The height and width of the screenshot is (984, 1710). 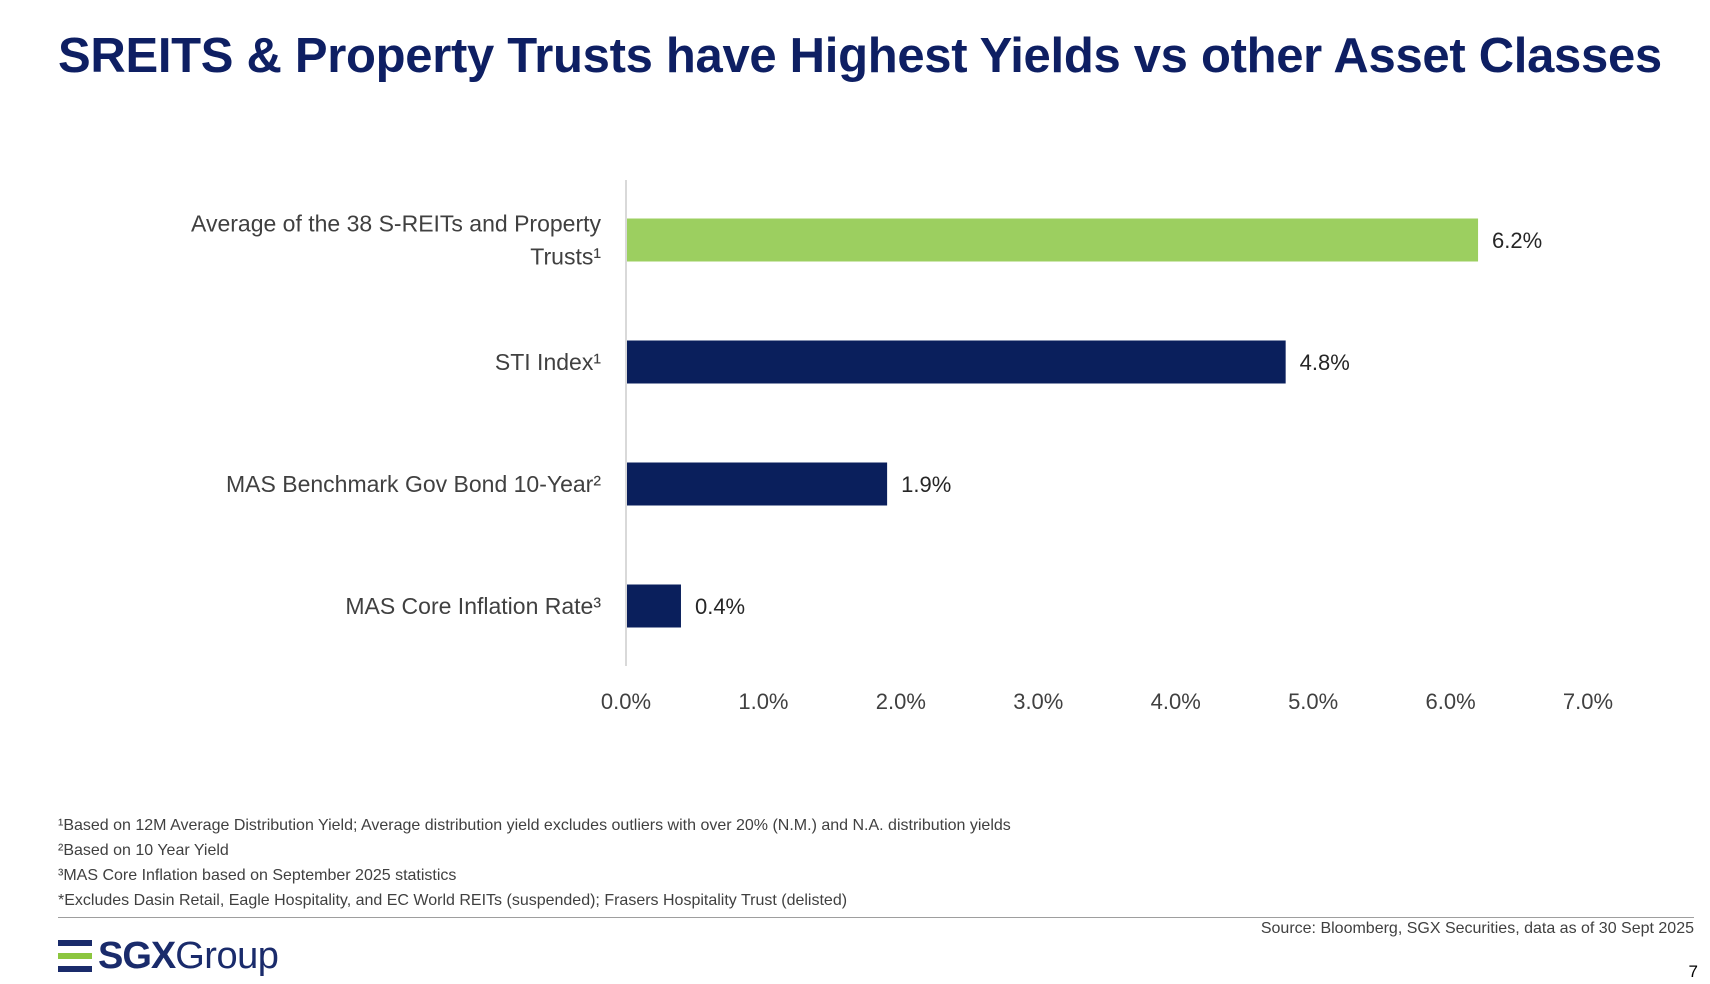 What do you see at coordinates (1176, 701) in the screenshot?
I see `x-tick-label-5: 4.0%` at bounding box center [1176, 701].